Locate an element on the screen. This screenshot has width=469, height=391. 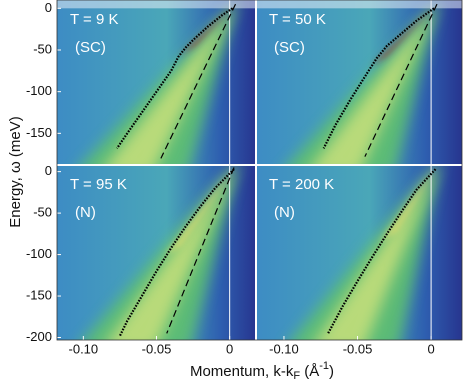
x-label-close: ) is located at coordinates (331, 371).